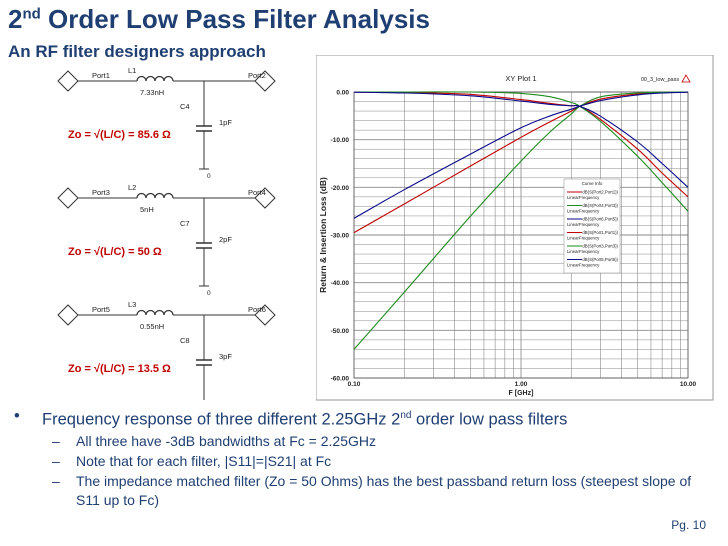 This screenshot has width=728, height=546. What do you see at coordinates (257, 75) in the screenshot?
I see `port-out-label: Port2` at bounding box center [257, 75].